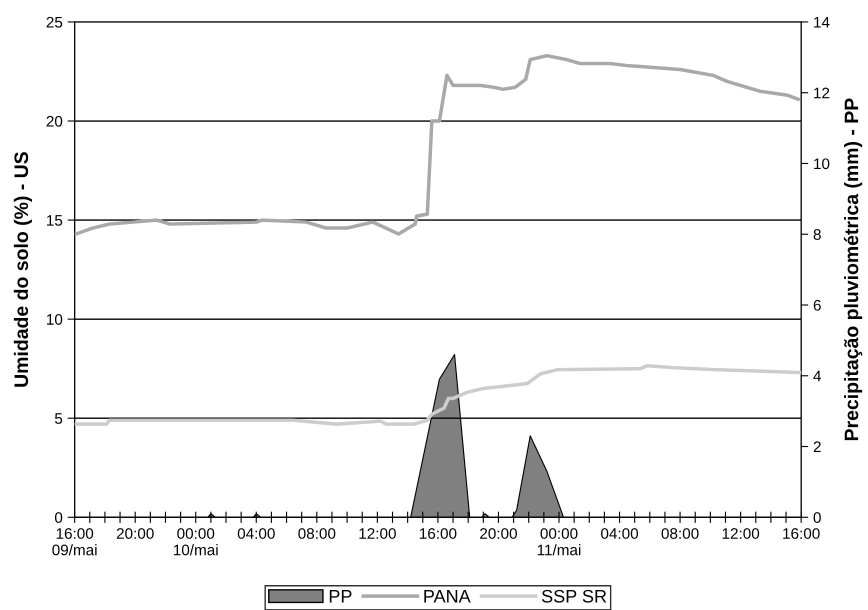  I want to click on x-tick-label: 00:00 11/mai, so click(559, 542).